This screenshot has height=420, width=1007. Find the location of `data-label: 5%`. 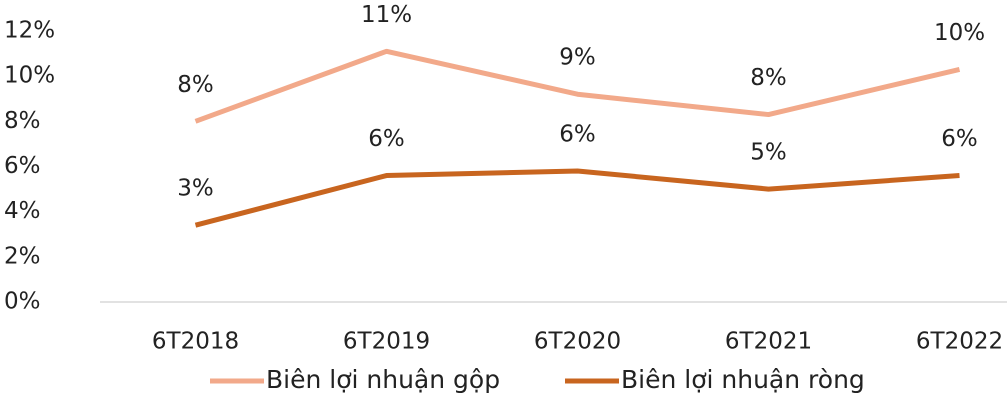

data-label: 5% is located at coordinates (768, 153).